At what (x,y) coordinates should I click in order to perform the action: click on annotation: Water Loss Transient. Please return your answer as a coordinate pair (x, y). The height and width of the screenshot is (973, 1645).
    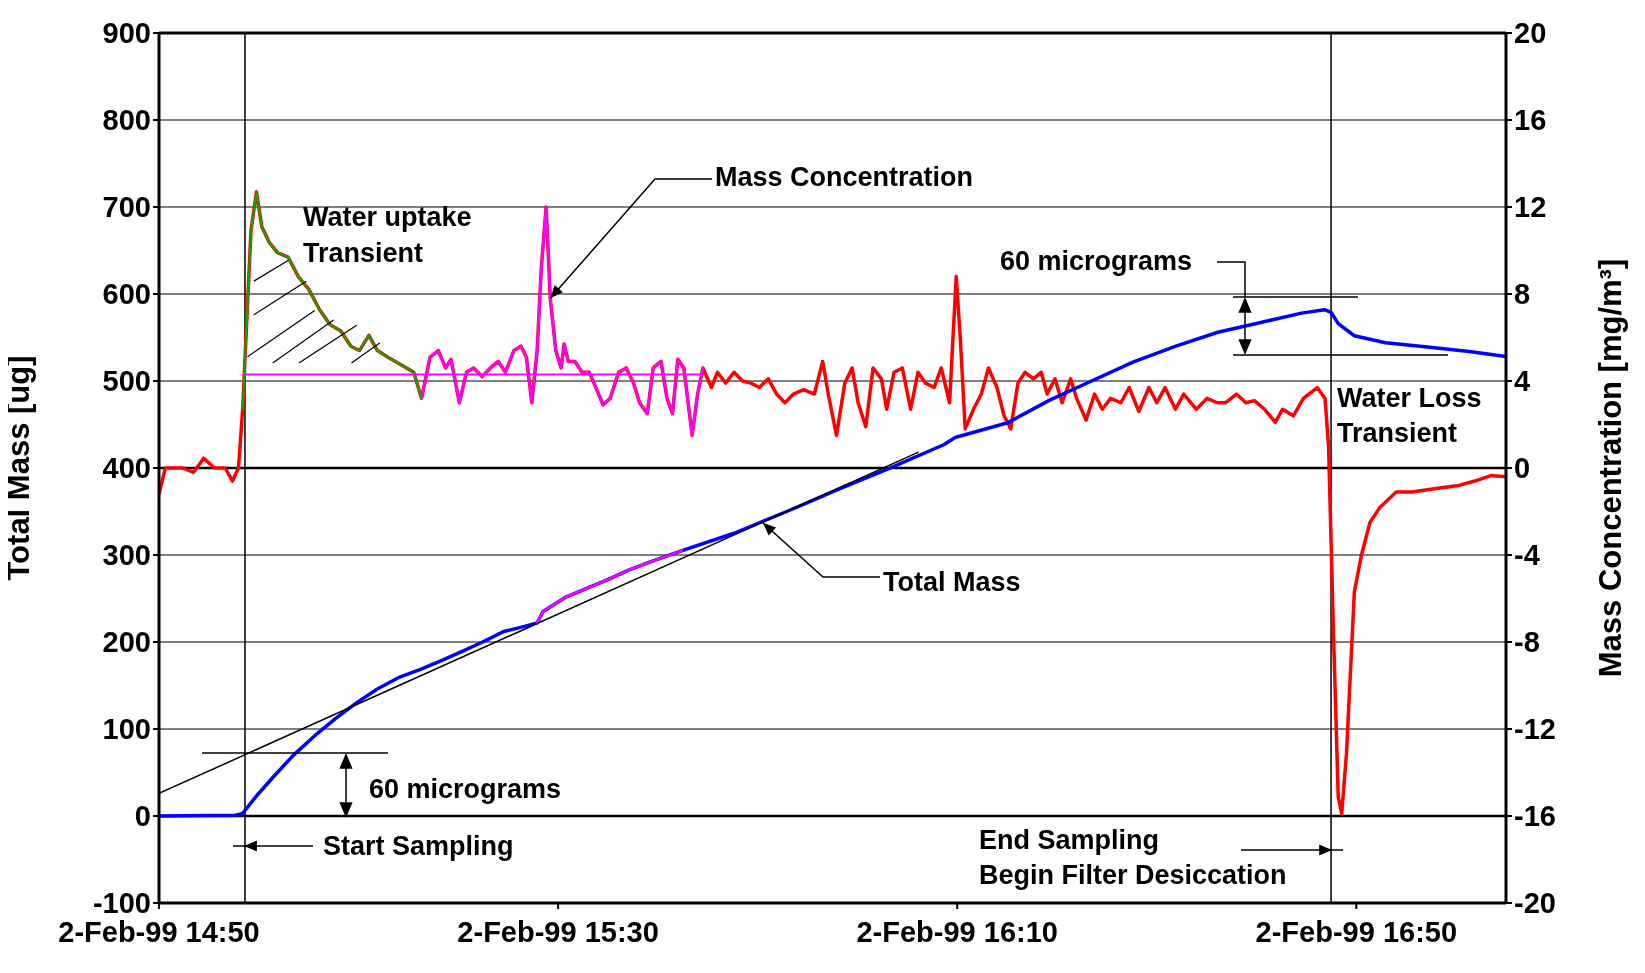
    Looking at the image, I should click on (1409, 416).